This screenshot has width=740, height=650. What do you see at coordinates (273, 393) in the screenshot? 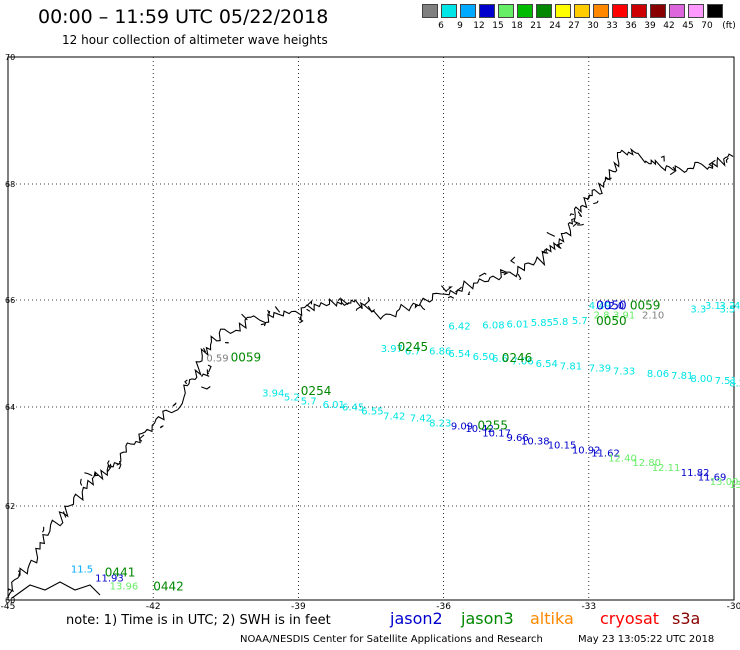
I see `wave-height-label: 3.94` at bounding box center [273, 393].